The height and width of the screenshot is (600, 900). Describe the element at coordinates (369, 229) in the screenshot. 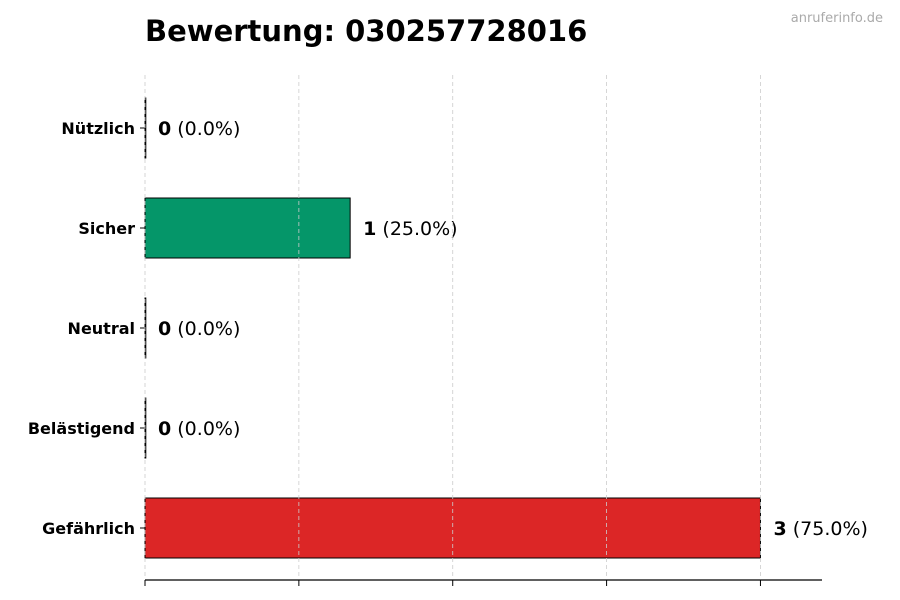

I see `value-label: 1` at that location.